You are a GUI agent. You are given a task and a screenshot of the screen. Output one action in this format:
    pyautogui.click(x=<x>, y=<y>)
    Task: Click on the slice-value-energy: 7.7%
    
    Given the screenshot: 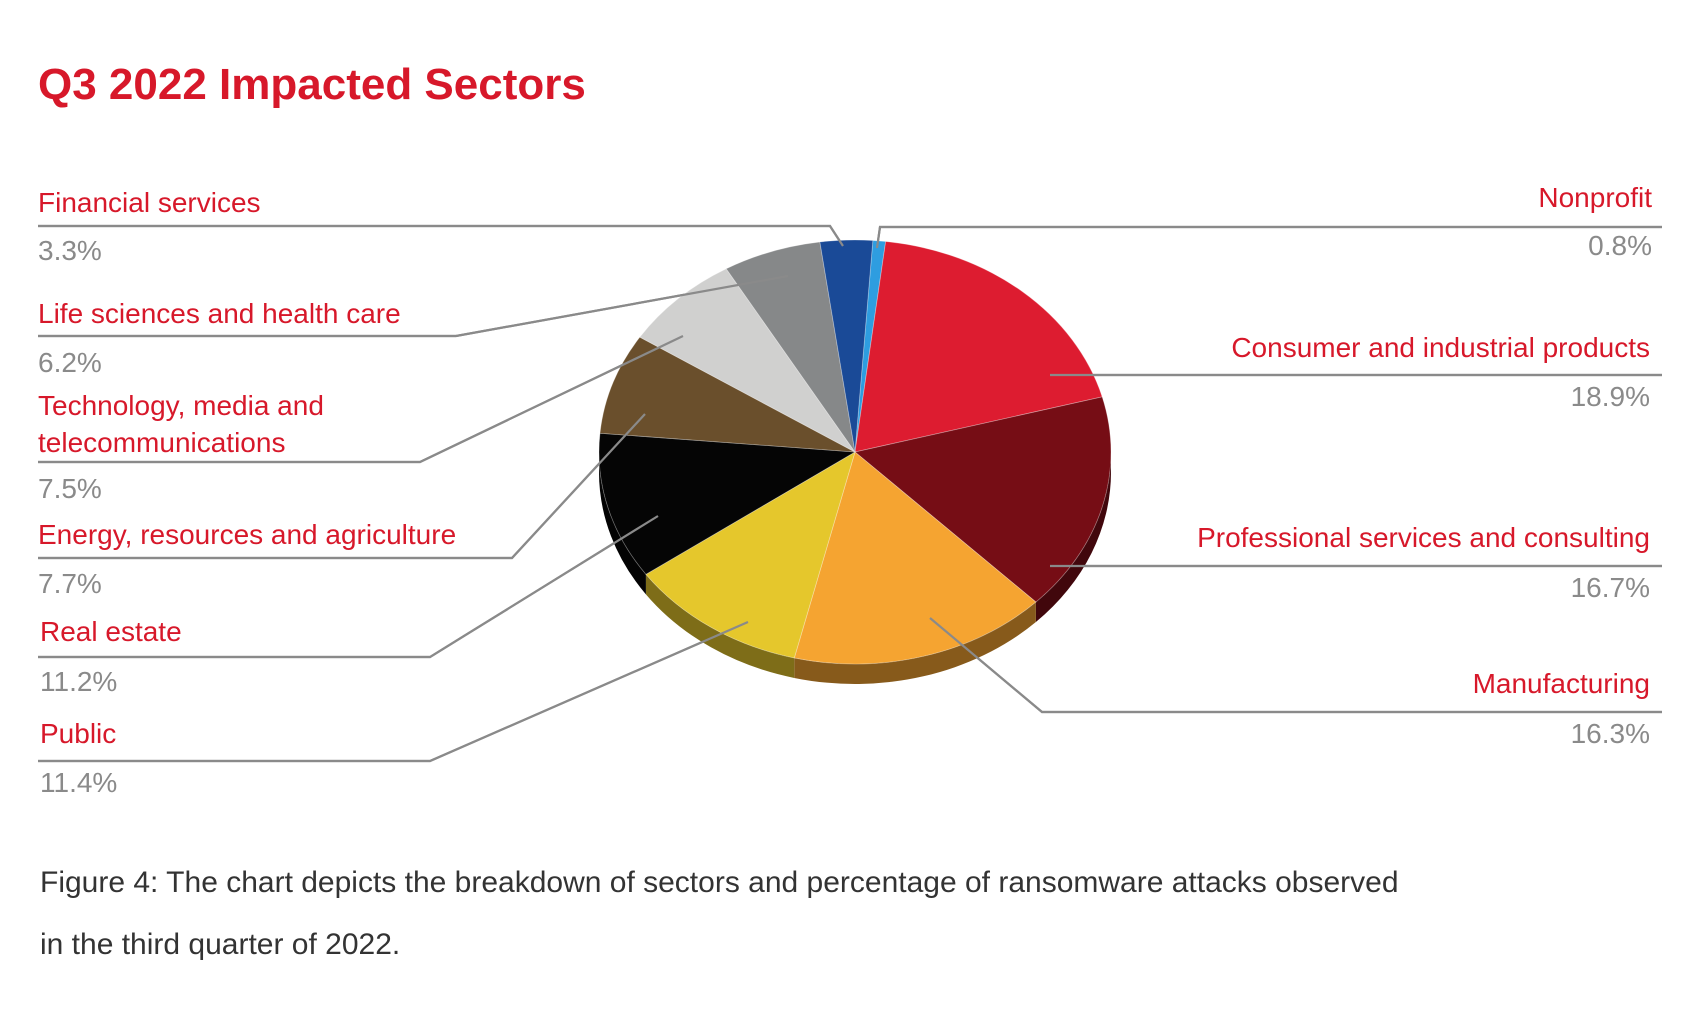 What is the action you would take?
    pyautogui.click(x=70, y=583)
    